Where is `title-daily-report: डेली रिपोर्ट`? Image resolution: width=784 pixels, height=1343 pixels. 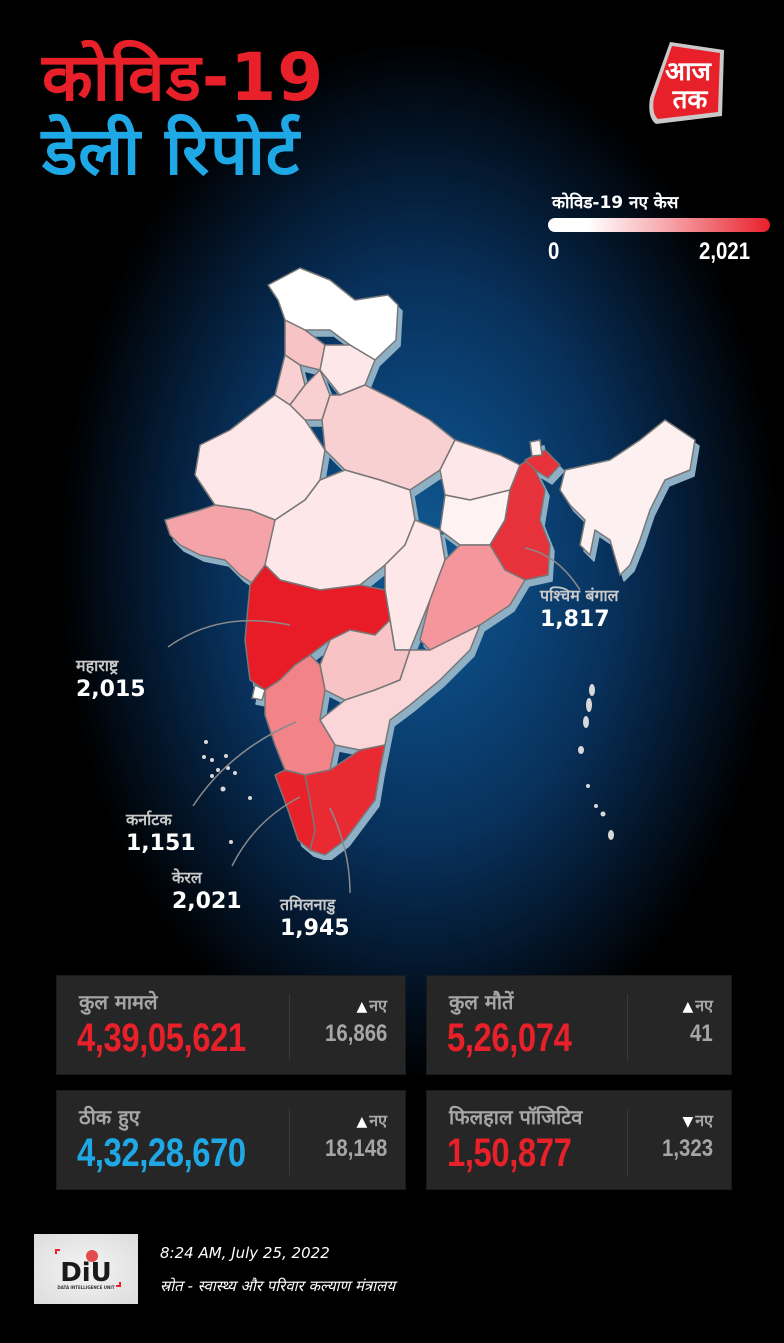 title-daily-report: डेली रिपोर्ट is located at coordinates (171, 151).